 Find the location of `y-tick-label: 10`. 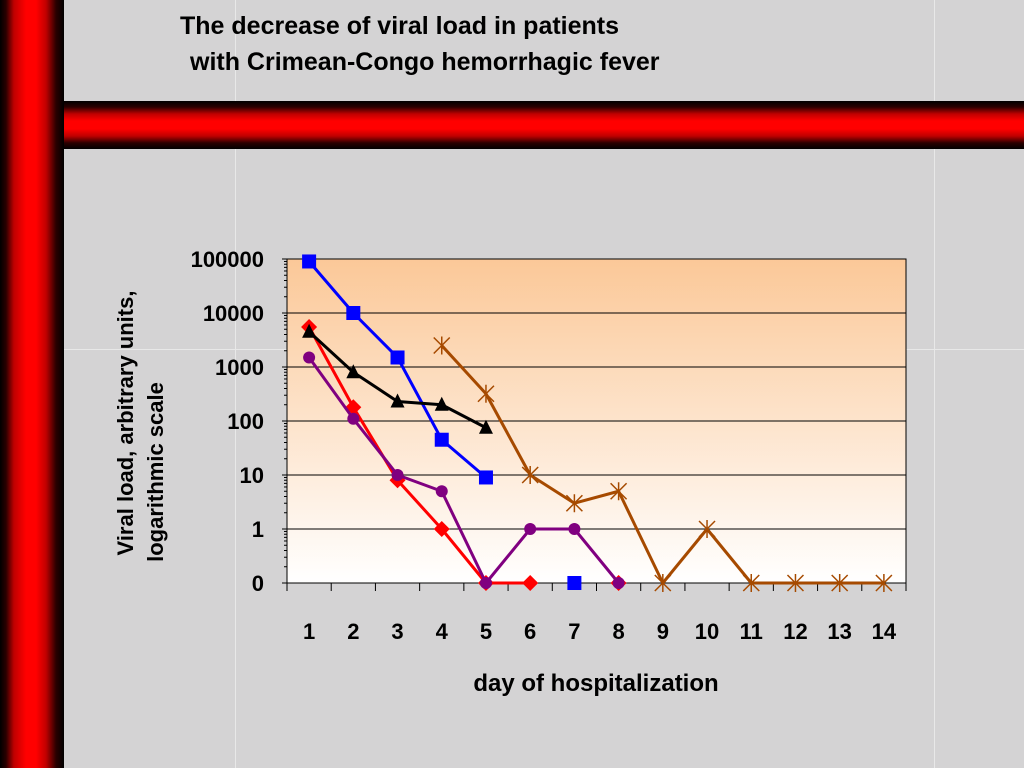

y-tick-label: 10 is located at coordinates (252, 475).